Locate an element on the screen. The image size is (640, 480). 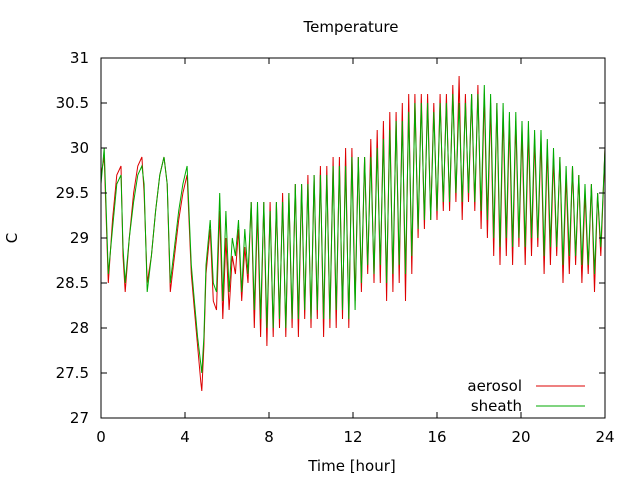
x-tick-label: 0 is located at coordinates (101, 437).